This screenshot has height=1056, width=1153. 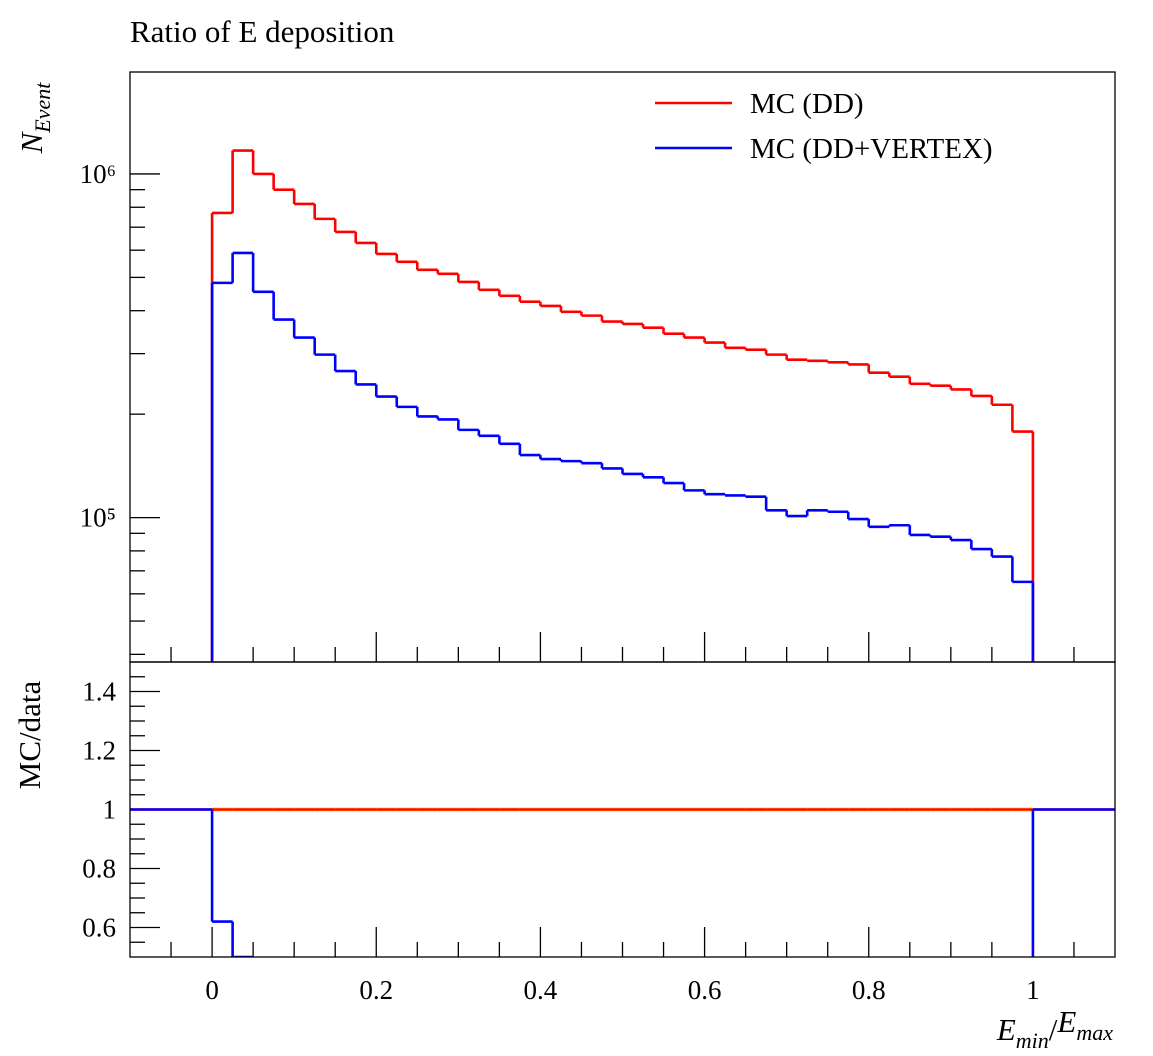 What do you see at coordinates (212, 990) in the screenshot?
I see `x-tick-label: 0` at bounding box center [212, 990].